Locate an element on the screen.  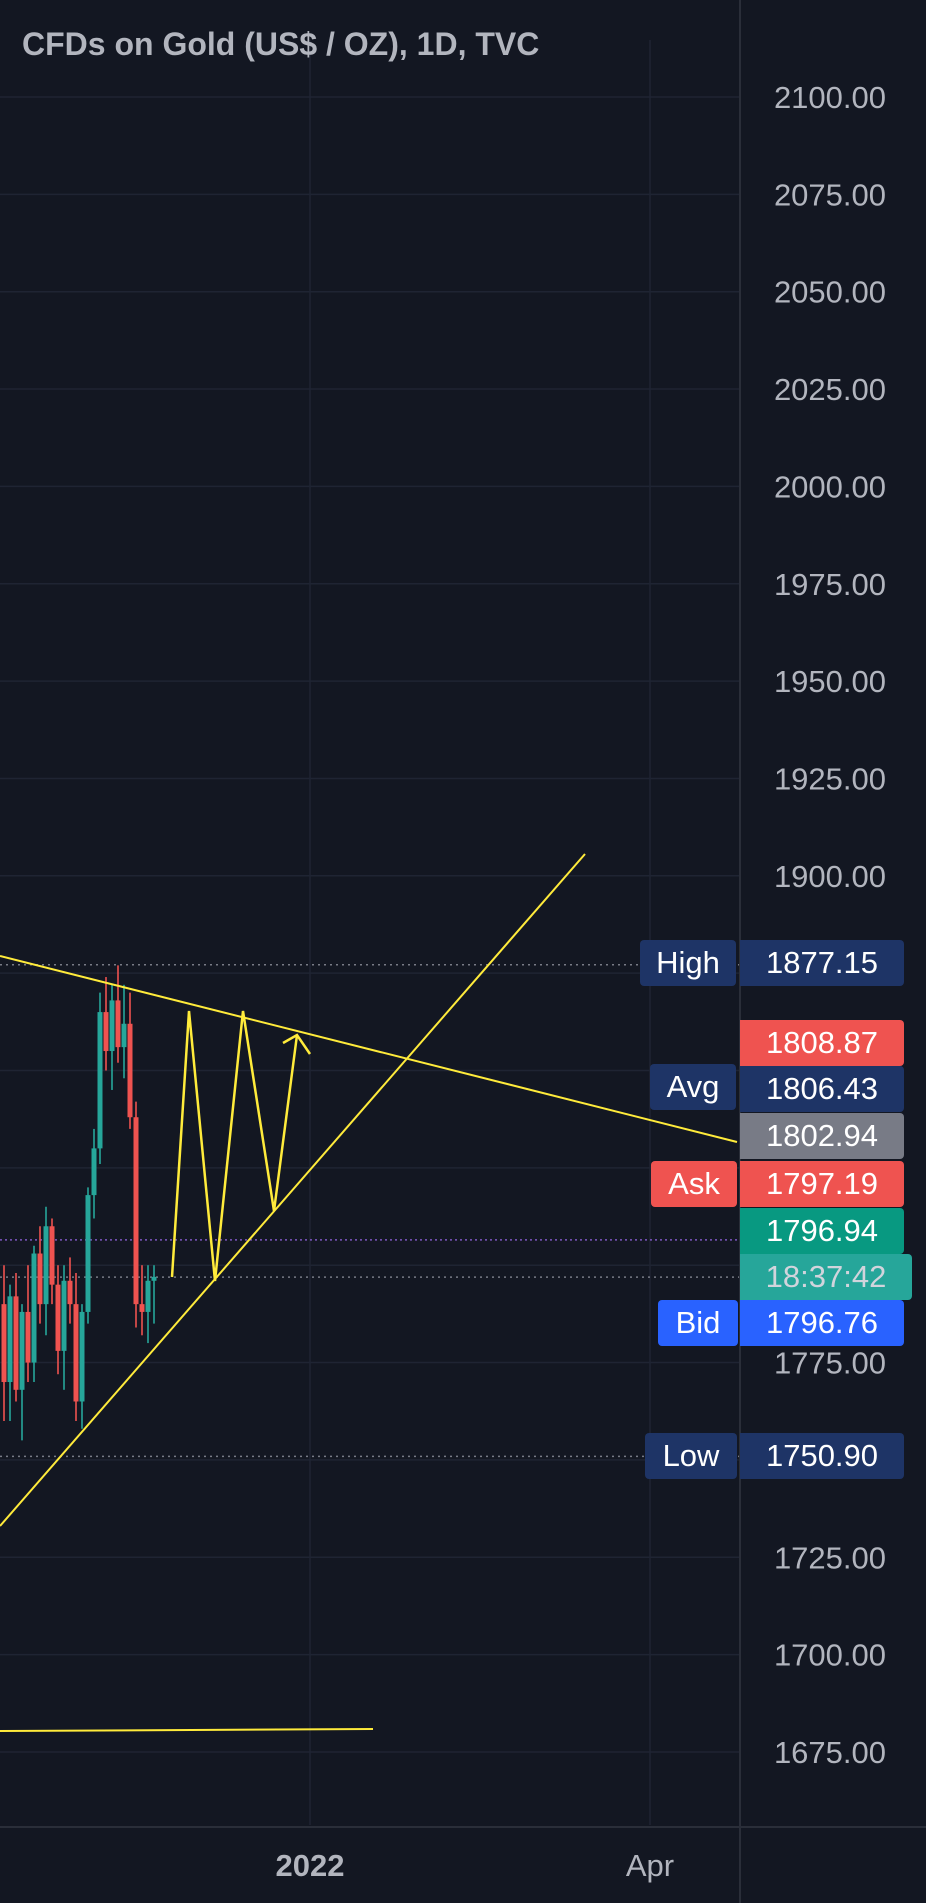
price-tick-label: 2000.00 is located at coordinates (830, 486).